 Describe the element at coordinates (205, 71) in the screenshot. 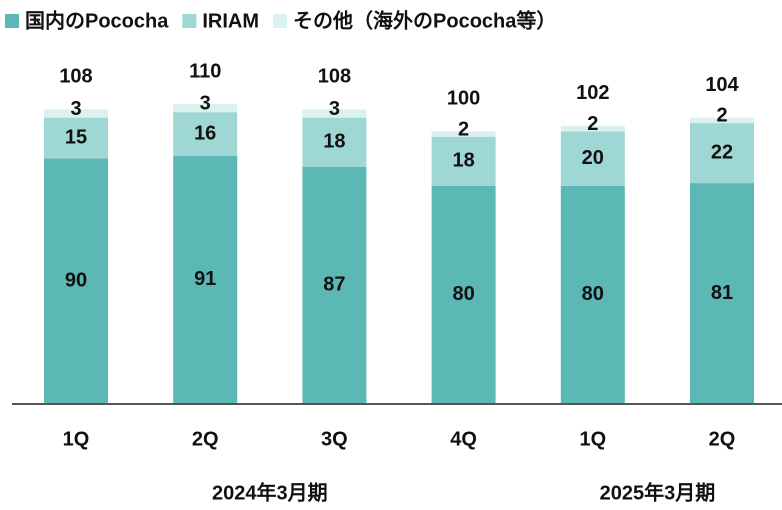

I see `total-label: 110` at that location.